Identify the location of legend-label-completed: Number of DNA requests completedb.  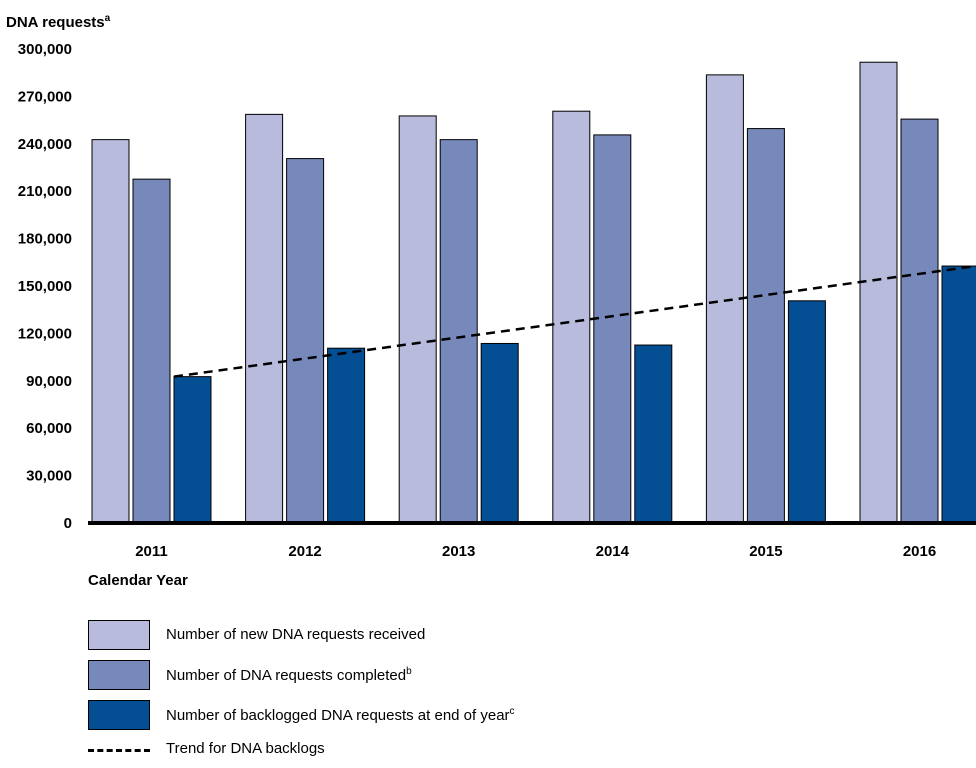
(289, 675).